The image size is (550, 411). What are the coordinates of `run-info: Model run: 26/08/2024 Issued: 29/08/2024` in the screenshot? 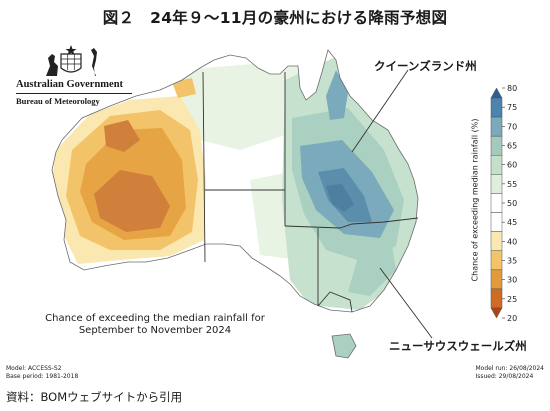 It's located at (509, 373).